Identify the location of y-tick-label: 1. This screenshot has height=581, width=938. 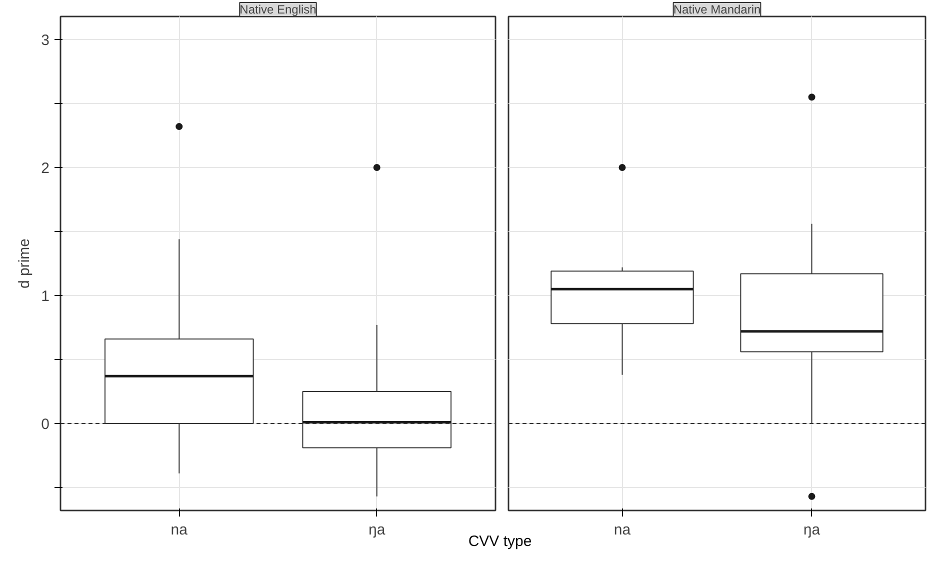
(45, 296).